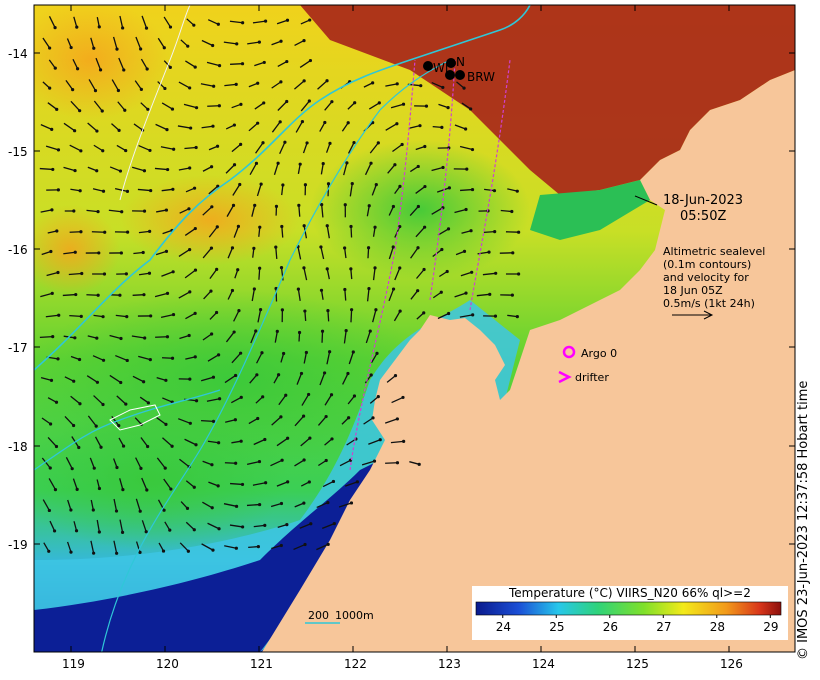 The height and width of the screenshot is (680, 820). Describe the element at coordinates (599, 353) in the screenshot. I see `argo-label: Argo 0` at that location.